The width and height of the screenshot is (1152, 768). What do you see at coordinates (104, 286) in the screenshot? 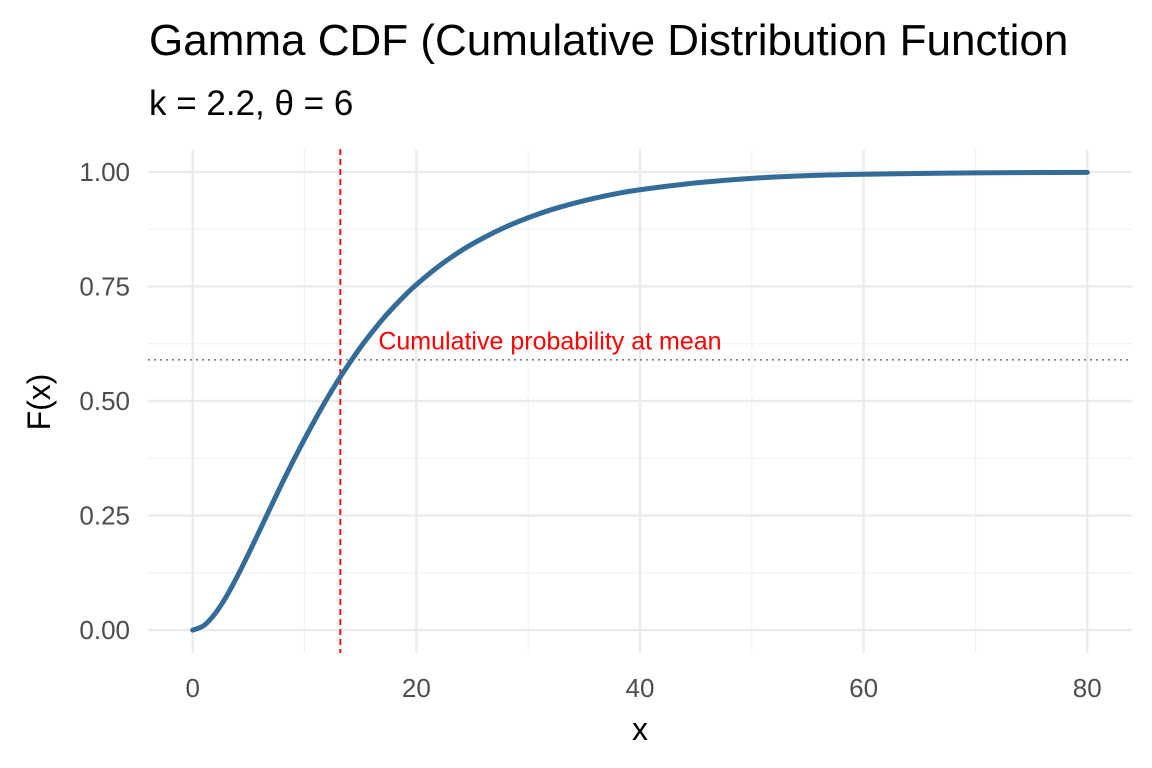
I see `y-tick-label: 0.75` at bounding box center [104, 286].